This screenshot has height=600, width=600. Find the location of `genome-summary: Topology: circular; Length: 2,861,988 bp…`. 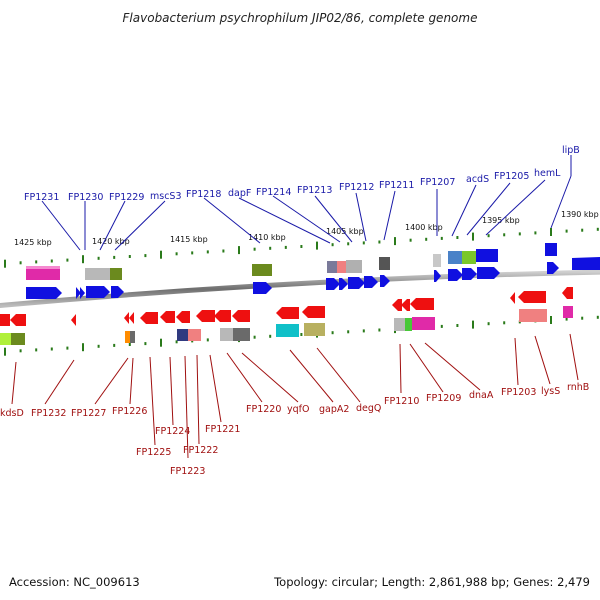

genome-summary: Topology: circular; Length: 2,861,988 bp… is located at coordinates (431, 582).